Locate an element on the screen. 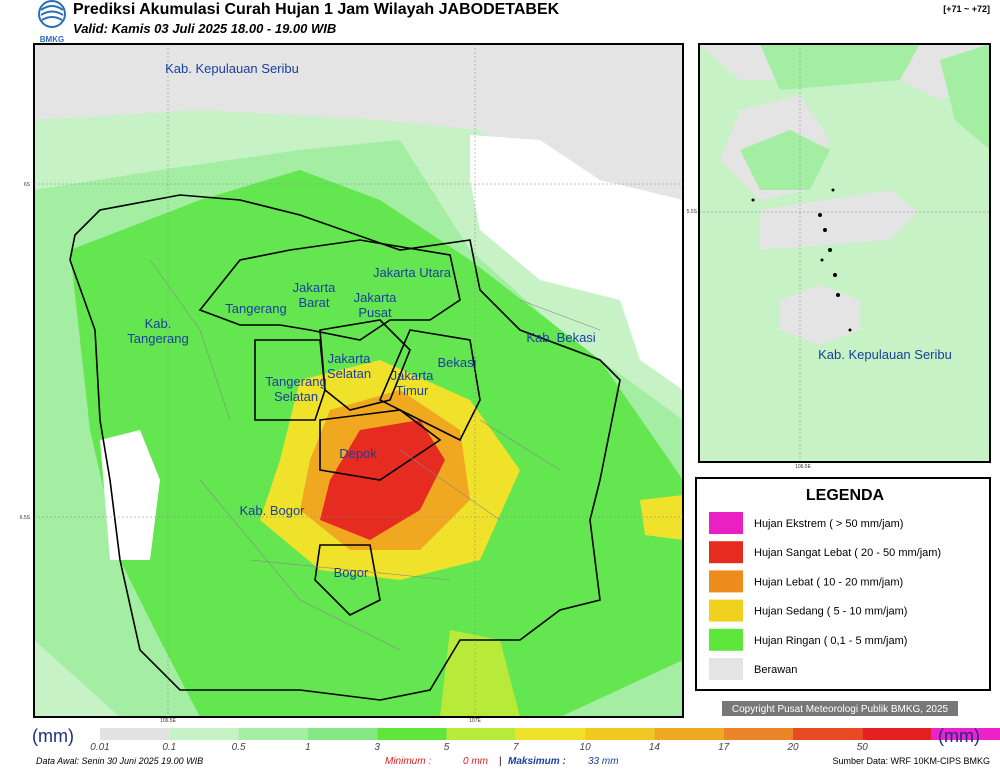 The width and height of the screenshot is (1000, 769). legend-label: Hujan Ekstrem ( > 50 mm/jam) is located at coordinates (828, 524).